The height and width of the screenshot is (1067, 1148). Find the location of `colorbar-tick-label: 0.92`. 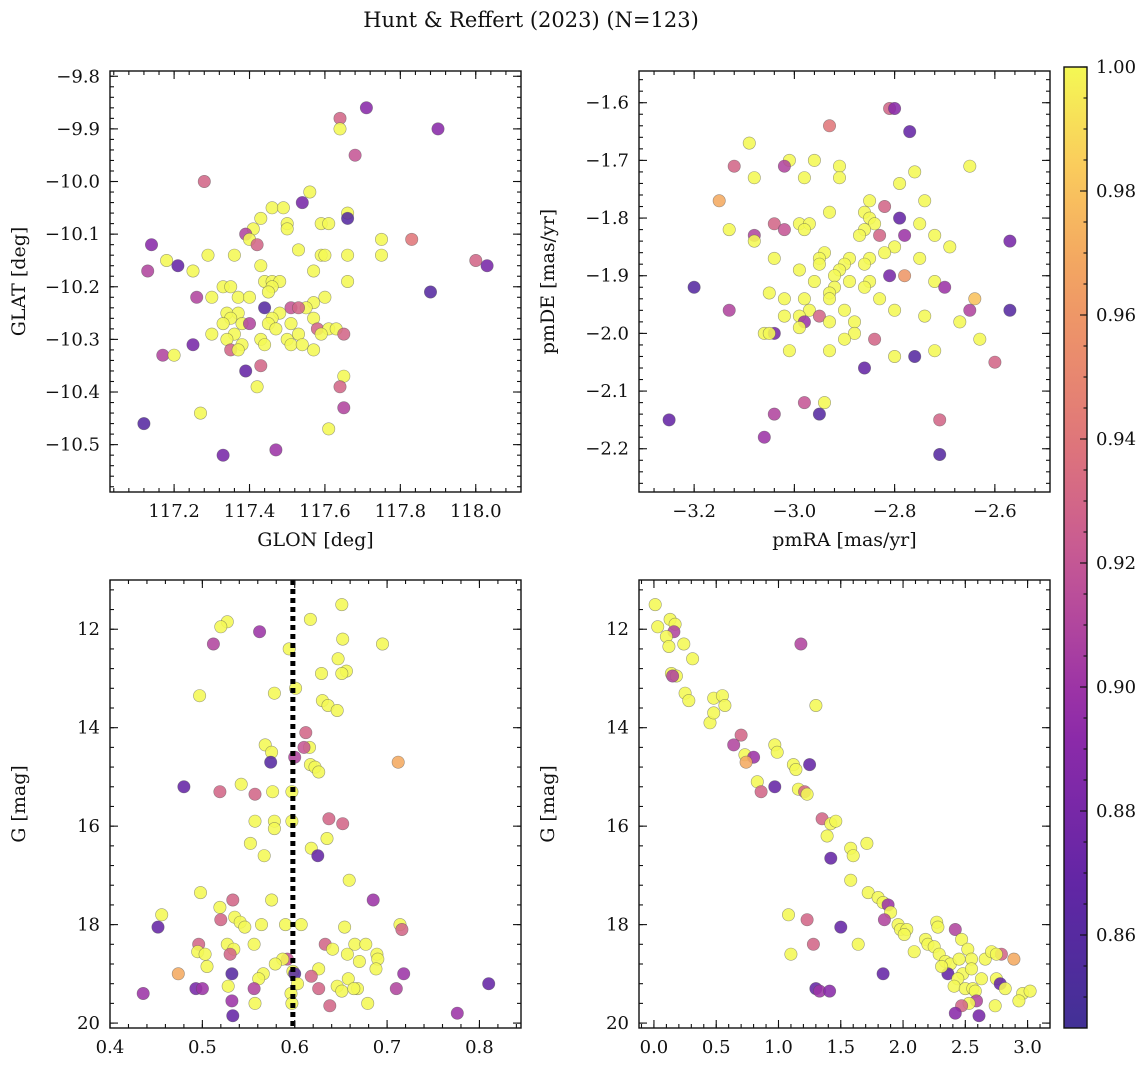

colorbar-tick-label: 0.92 is located at coordinates (1116, 563).